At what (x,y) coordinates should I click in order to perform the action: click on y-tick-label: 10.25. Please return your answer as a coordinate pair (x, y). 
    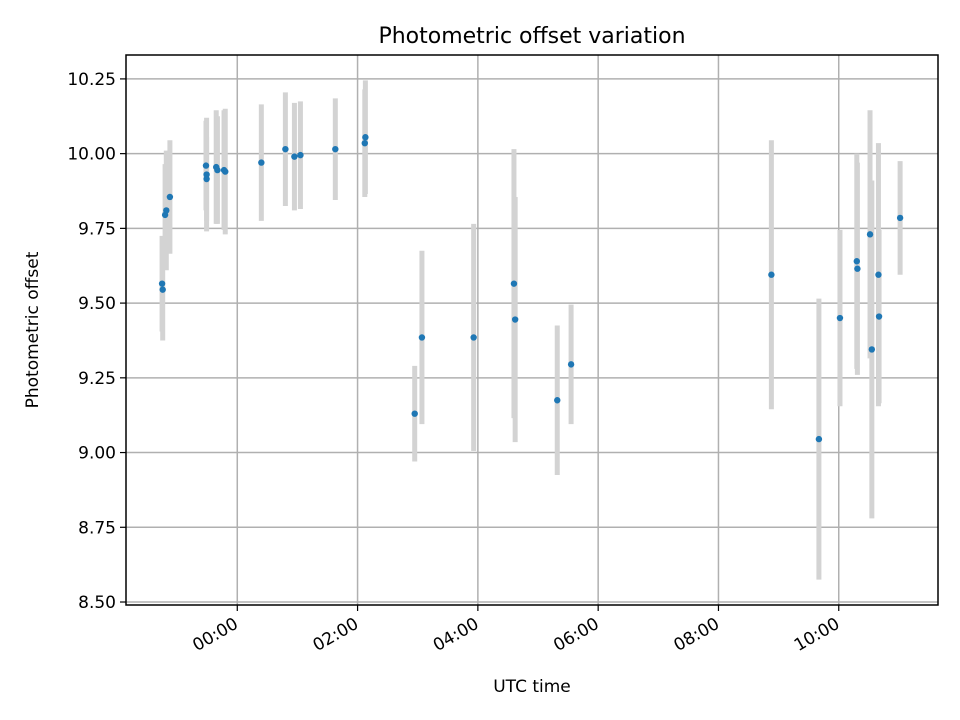
    Looking at the image, I should click on (91, 80).